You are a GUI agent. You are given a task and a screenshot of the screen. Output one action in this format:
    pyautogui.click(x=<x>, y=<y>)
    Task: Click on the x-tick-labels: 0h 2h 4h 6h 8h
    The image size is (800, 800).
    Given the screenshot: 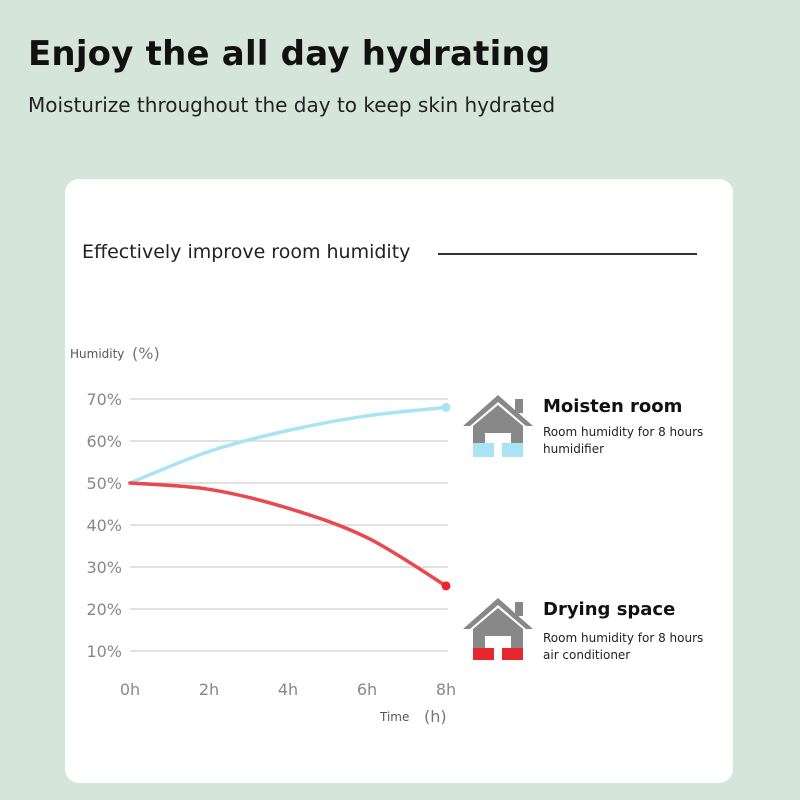 What is the action you would take?
    pyautogui.click(x=288, y=689)
    